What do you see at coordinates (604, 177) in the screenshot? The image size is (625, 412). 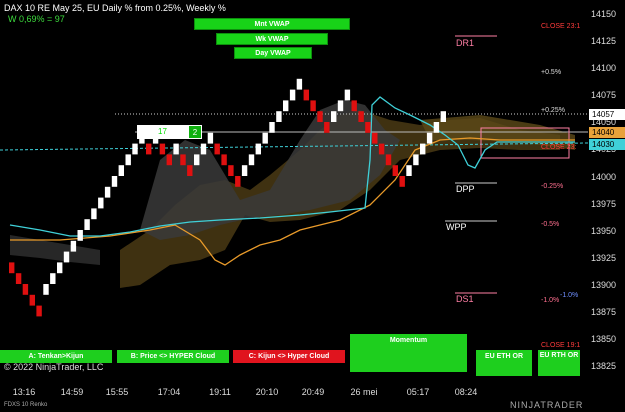 I see `y-tick: 14000` at bounding box center [604, 177].